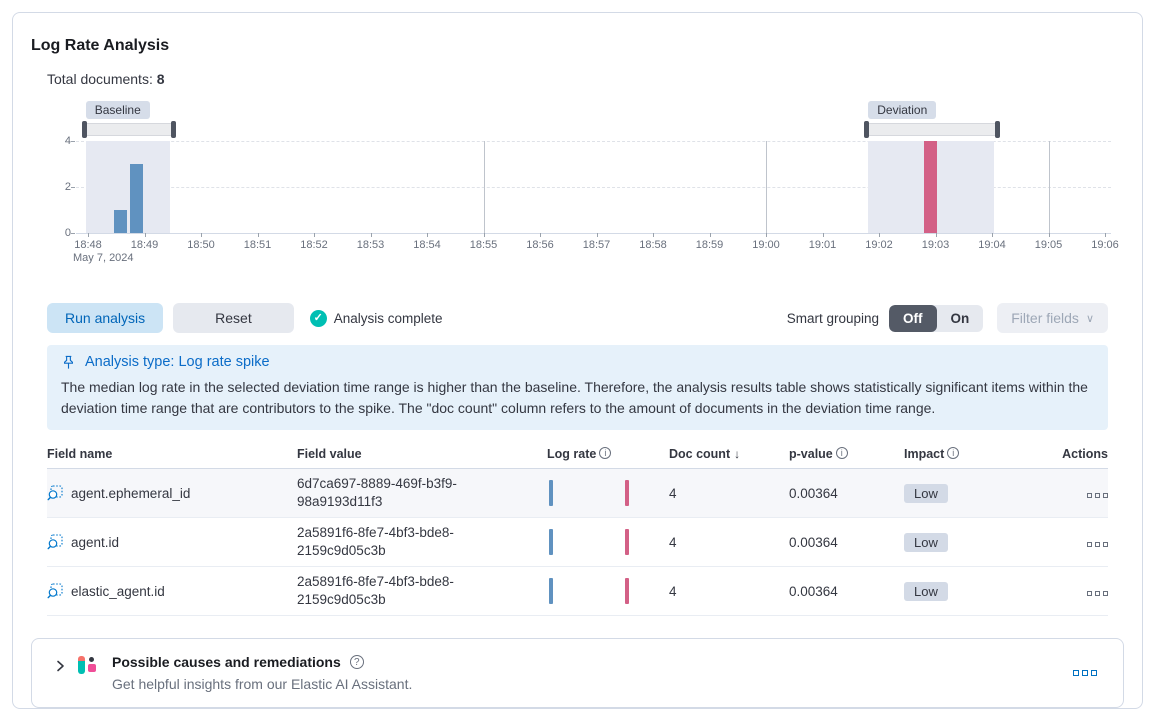 The height and width of the screenshot is (719, 1155). What do you see at coordinates (95, 542) in the screenshot?
I see `field-name: agent.id` at bounding box center [95, 542].